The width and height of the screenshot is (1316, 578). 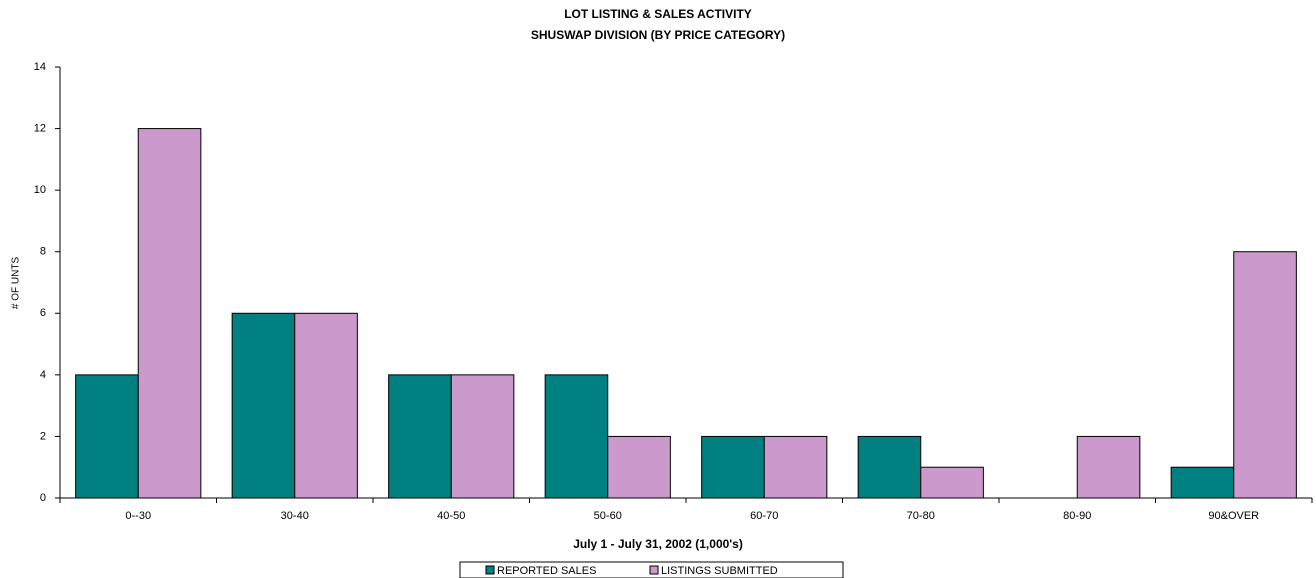 I want to click on x-axis-label: July 1 - July 31, 2002 (1,000's), so click(x=658, y=544).